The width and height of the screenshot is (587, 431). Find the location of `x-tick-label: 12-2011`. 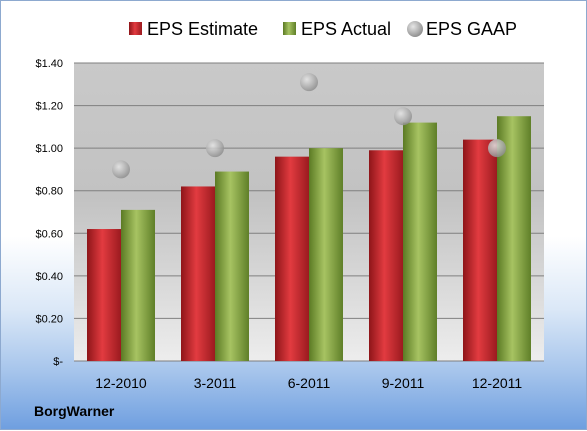

x-tick-label: 12-2011 is located at coordinates (497, 383).